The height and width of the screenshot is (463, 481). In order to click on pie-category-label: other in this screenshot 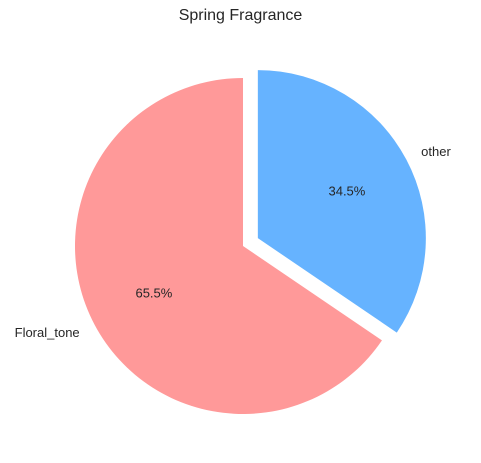, I will do `click(436, 151)`.